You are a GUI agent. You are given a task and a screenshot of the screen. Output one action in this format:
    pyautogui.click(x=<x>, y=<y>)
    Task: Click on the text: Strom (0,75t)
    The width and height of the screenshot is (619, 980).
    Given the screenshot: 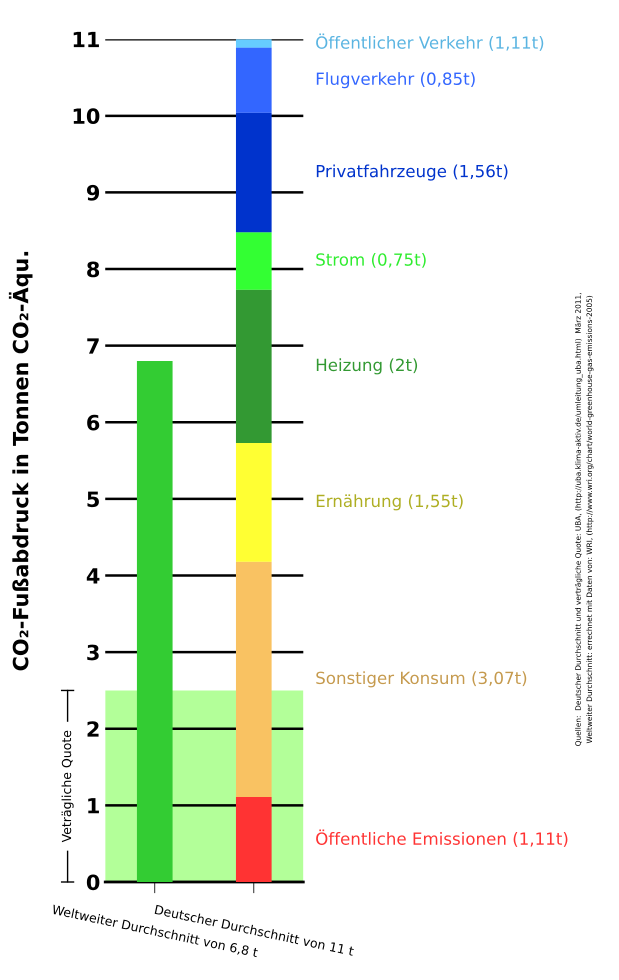 What is the action you would take?
    pyautogui.click(x=371, y=260)
    